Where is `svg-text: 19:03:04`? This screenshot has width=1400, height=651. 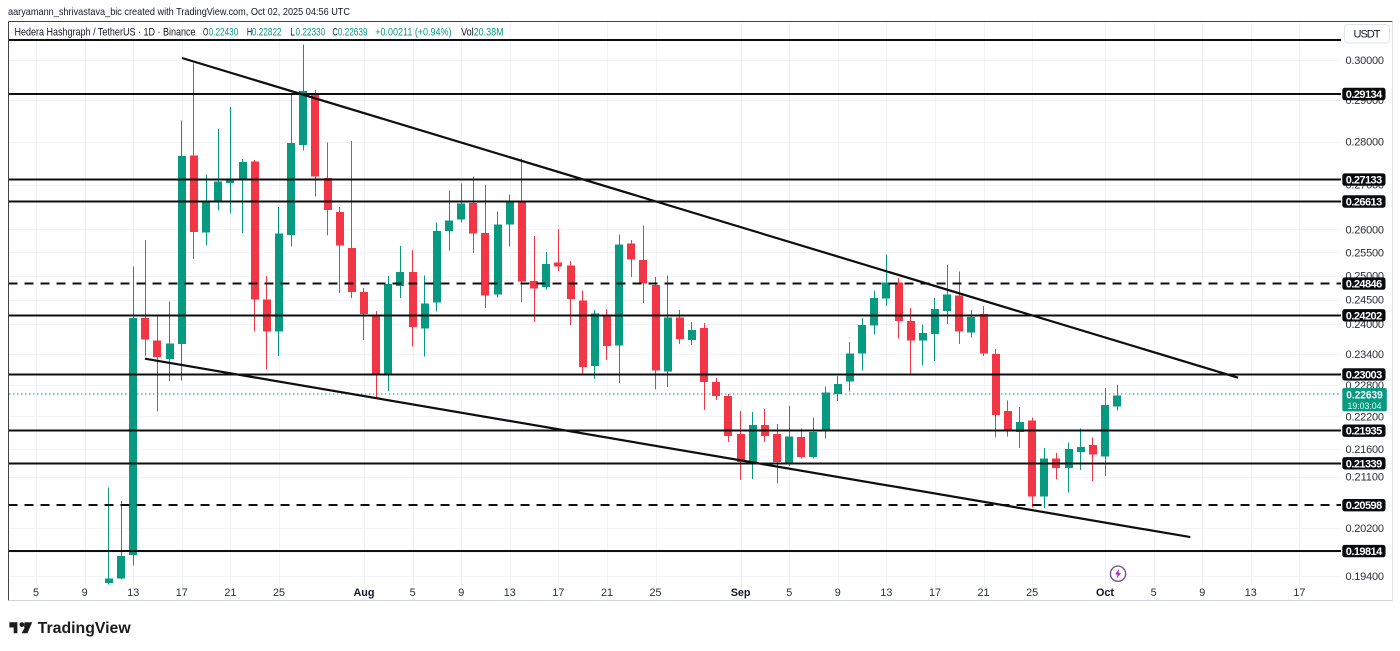
svg-text: 19:03:04 is located at coordinates (1365, 406).